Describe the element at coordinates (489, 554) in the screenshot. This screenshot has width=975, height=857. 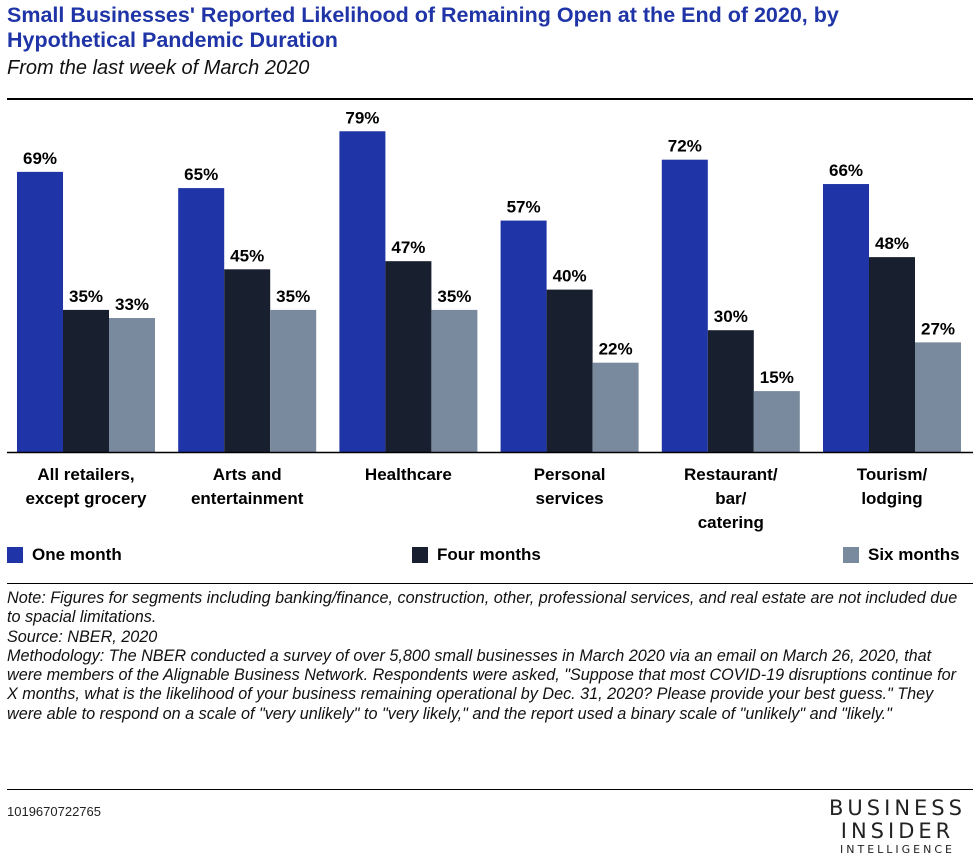
I see `legend-label-four-months: Four months` at that location.